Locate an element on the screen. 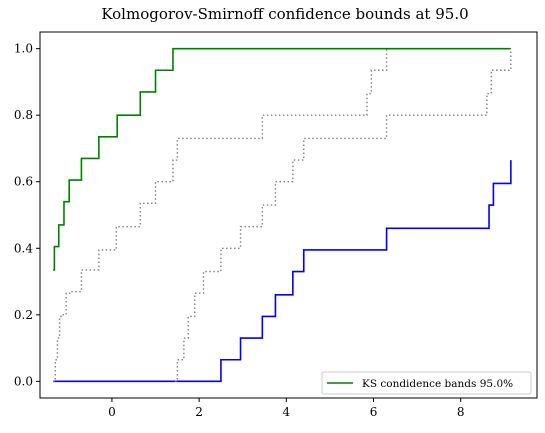 This screenshot has height=433, width=545. y-tick-label: 0.0 is located at coordinates (23, 381).